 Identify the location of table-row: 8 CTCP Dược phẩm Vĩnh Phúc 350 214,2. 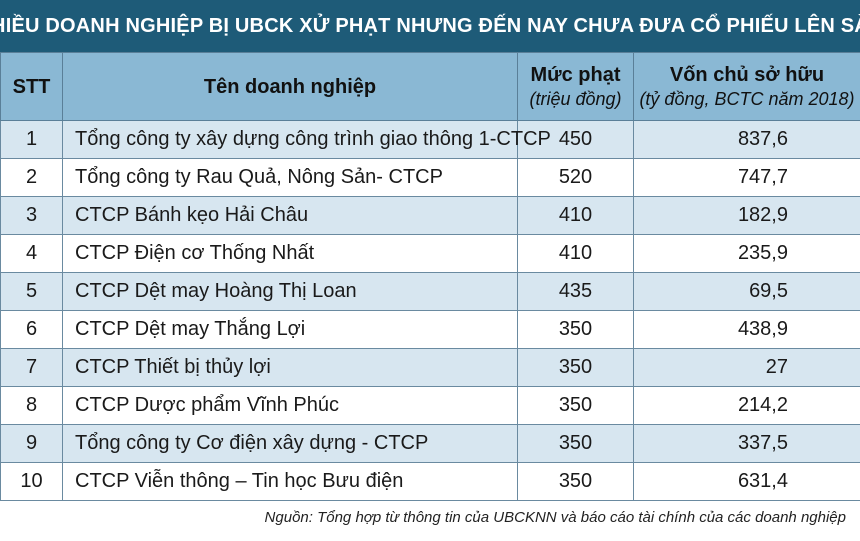
(430, 405).